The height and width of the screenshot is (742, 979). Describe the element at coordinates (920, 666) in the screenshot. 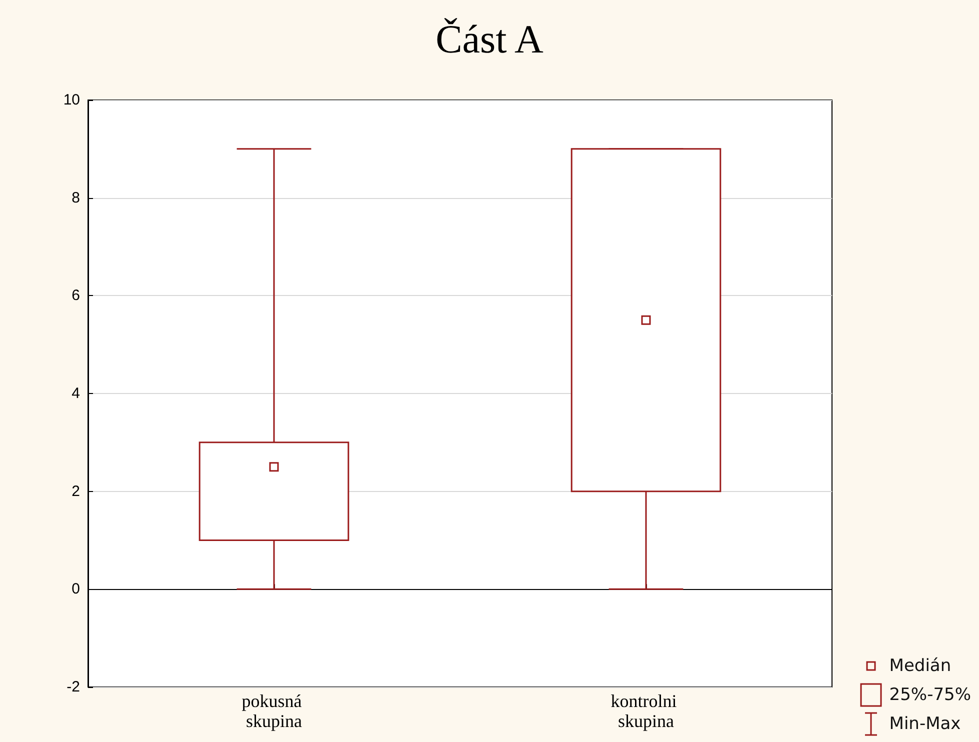

I see `text: Medián` at that location.